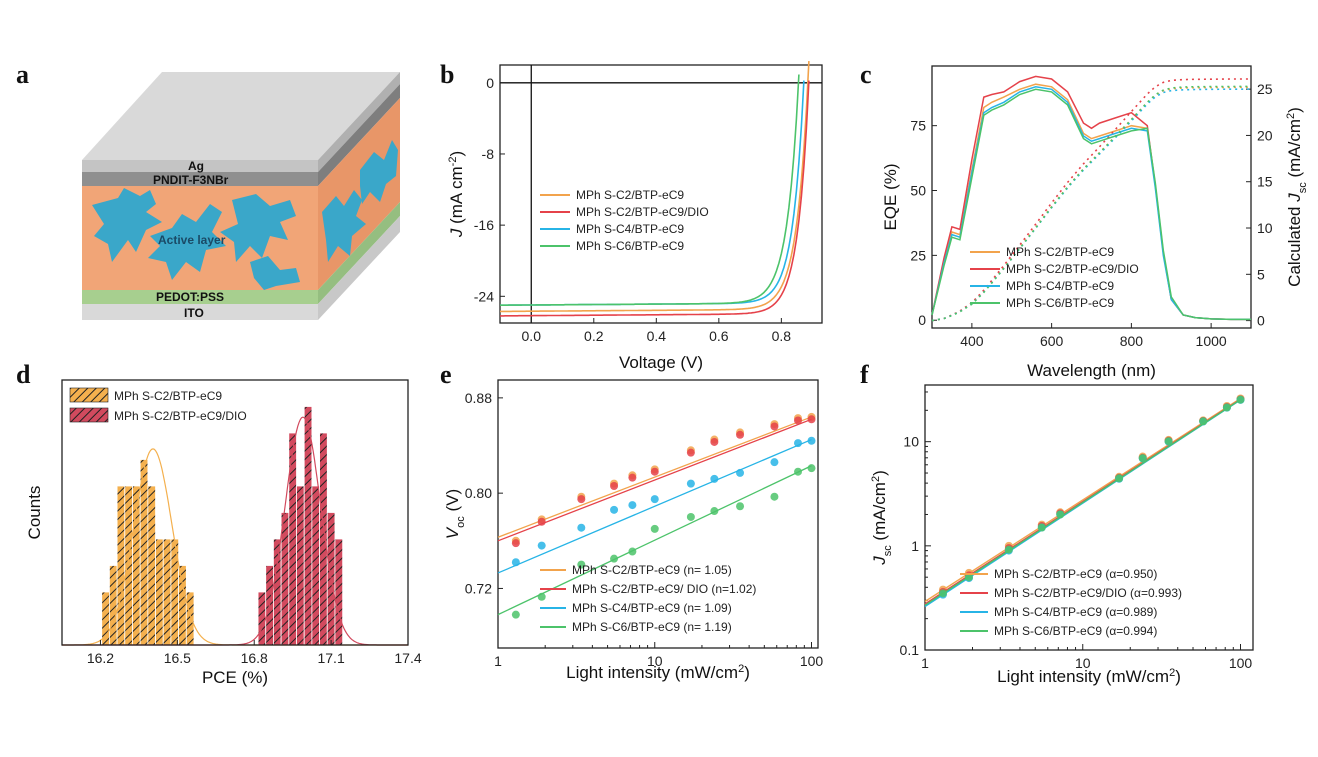 The image size is (1318, 757). I want to click on y-axis-title: Voc (V), so click(455, 514).